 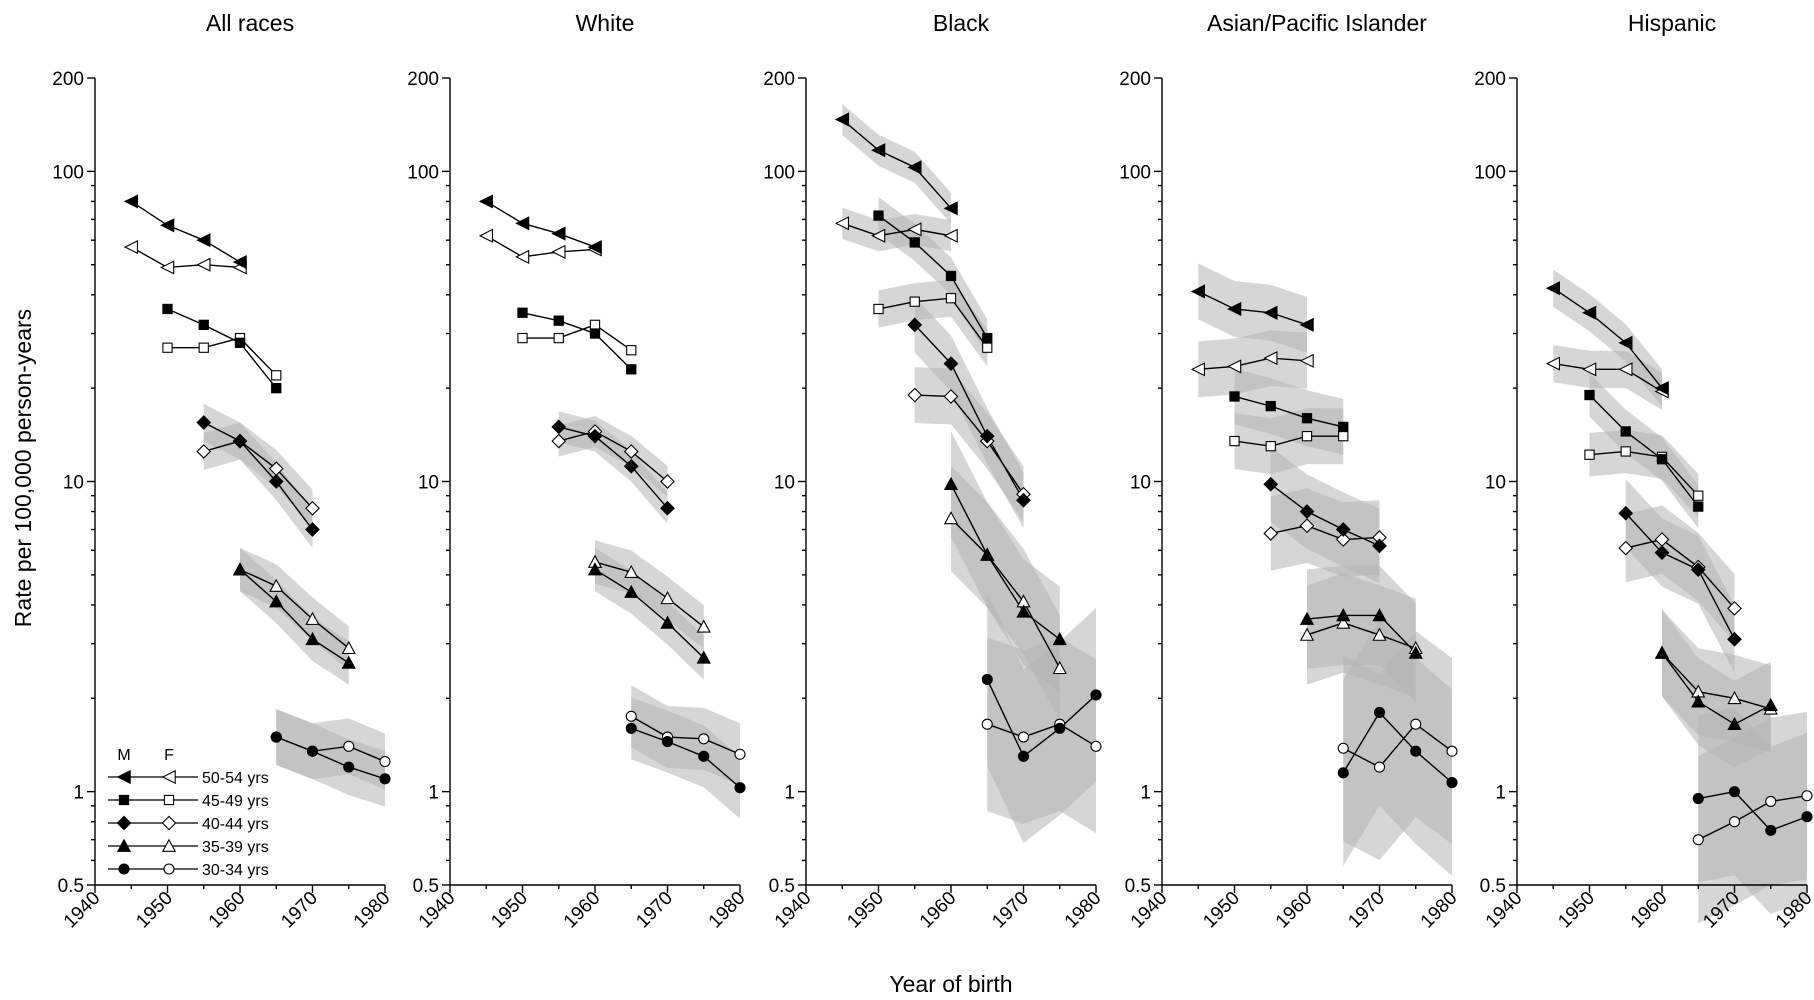 I want to click on band-female-35-39-yrs, so click(x=649, y=594).